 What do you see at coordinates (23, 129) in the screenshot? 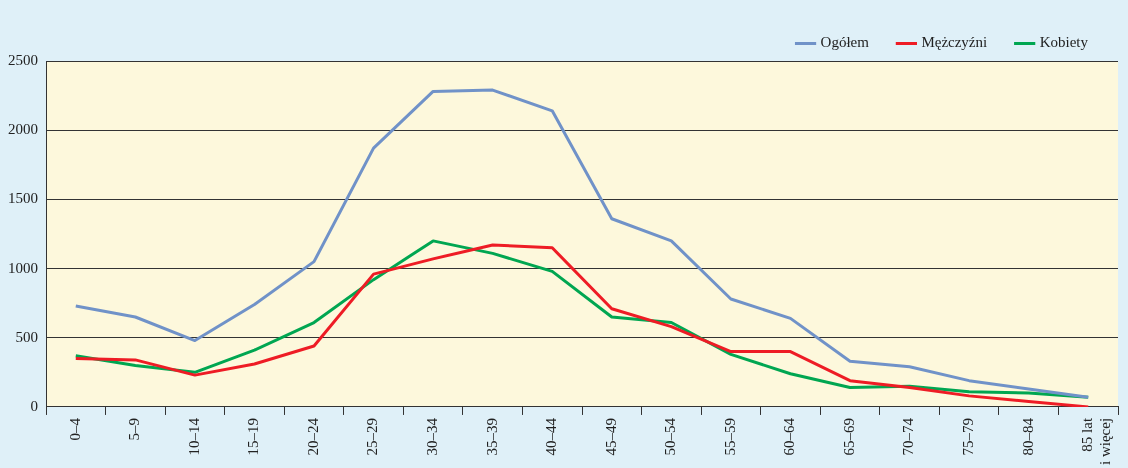
I see `y-tick-label: 2000` at bounding box center [23, 129].